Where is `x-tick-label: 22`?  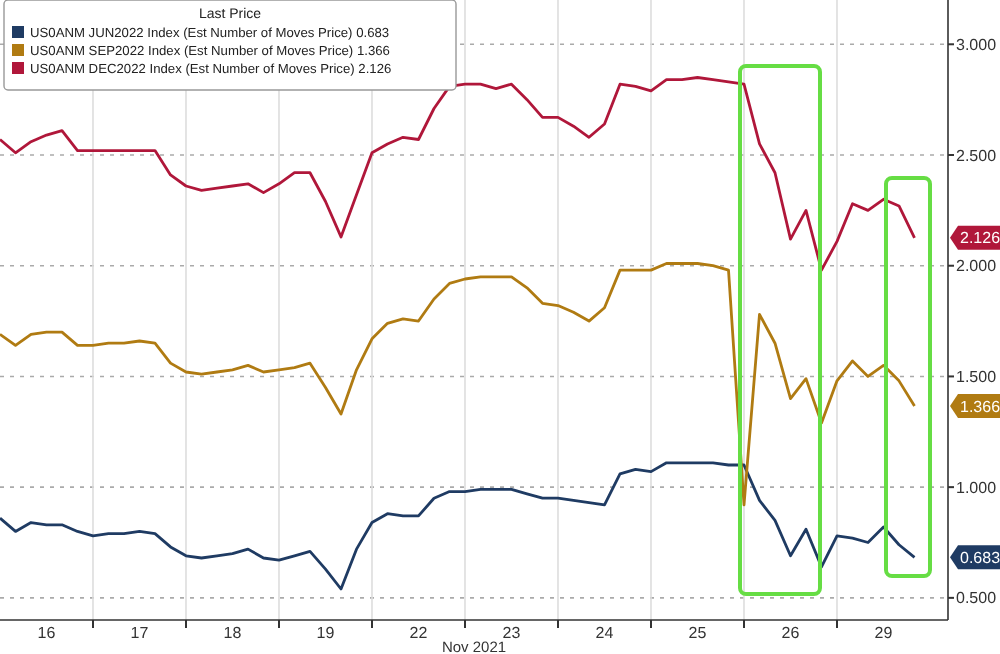
x-tick-label: 22 is located at coordinates (419, 633).